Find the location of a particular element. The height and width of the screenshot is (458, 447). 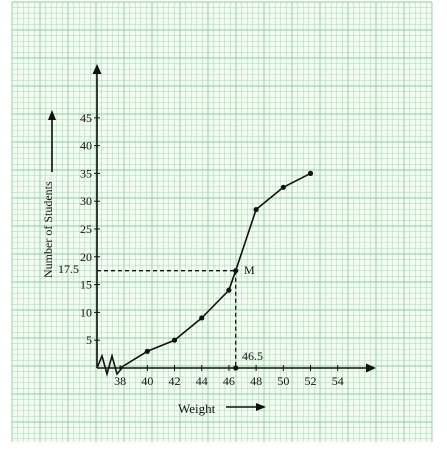

y-tick-label: 5 is located at coordinates (89, 340).